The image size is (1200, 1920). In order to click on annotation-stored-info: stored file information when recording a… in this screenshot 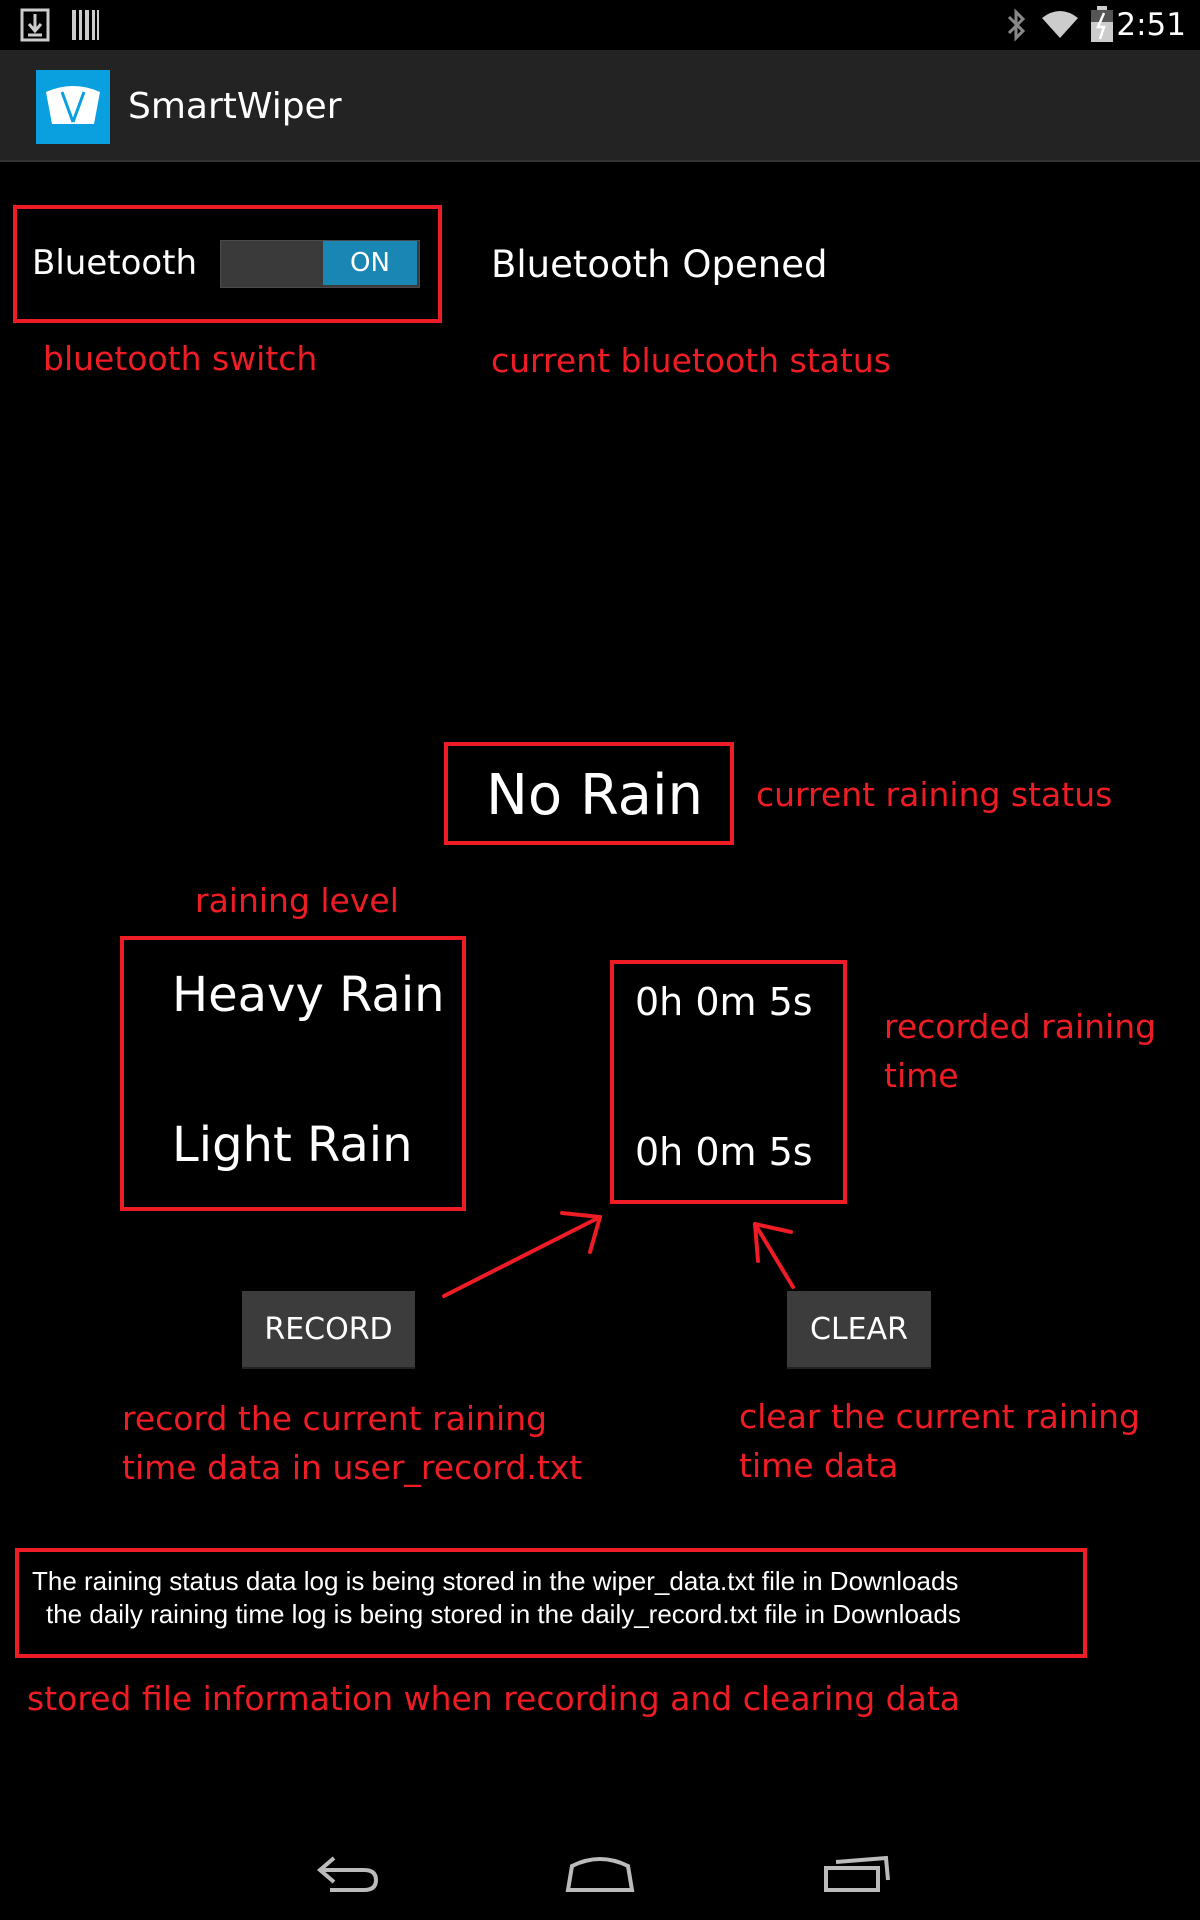, I will do `click(493, 1698)`.